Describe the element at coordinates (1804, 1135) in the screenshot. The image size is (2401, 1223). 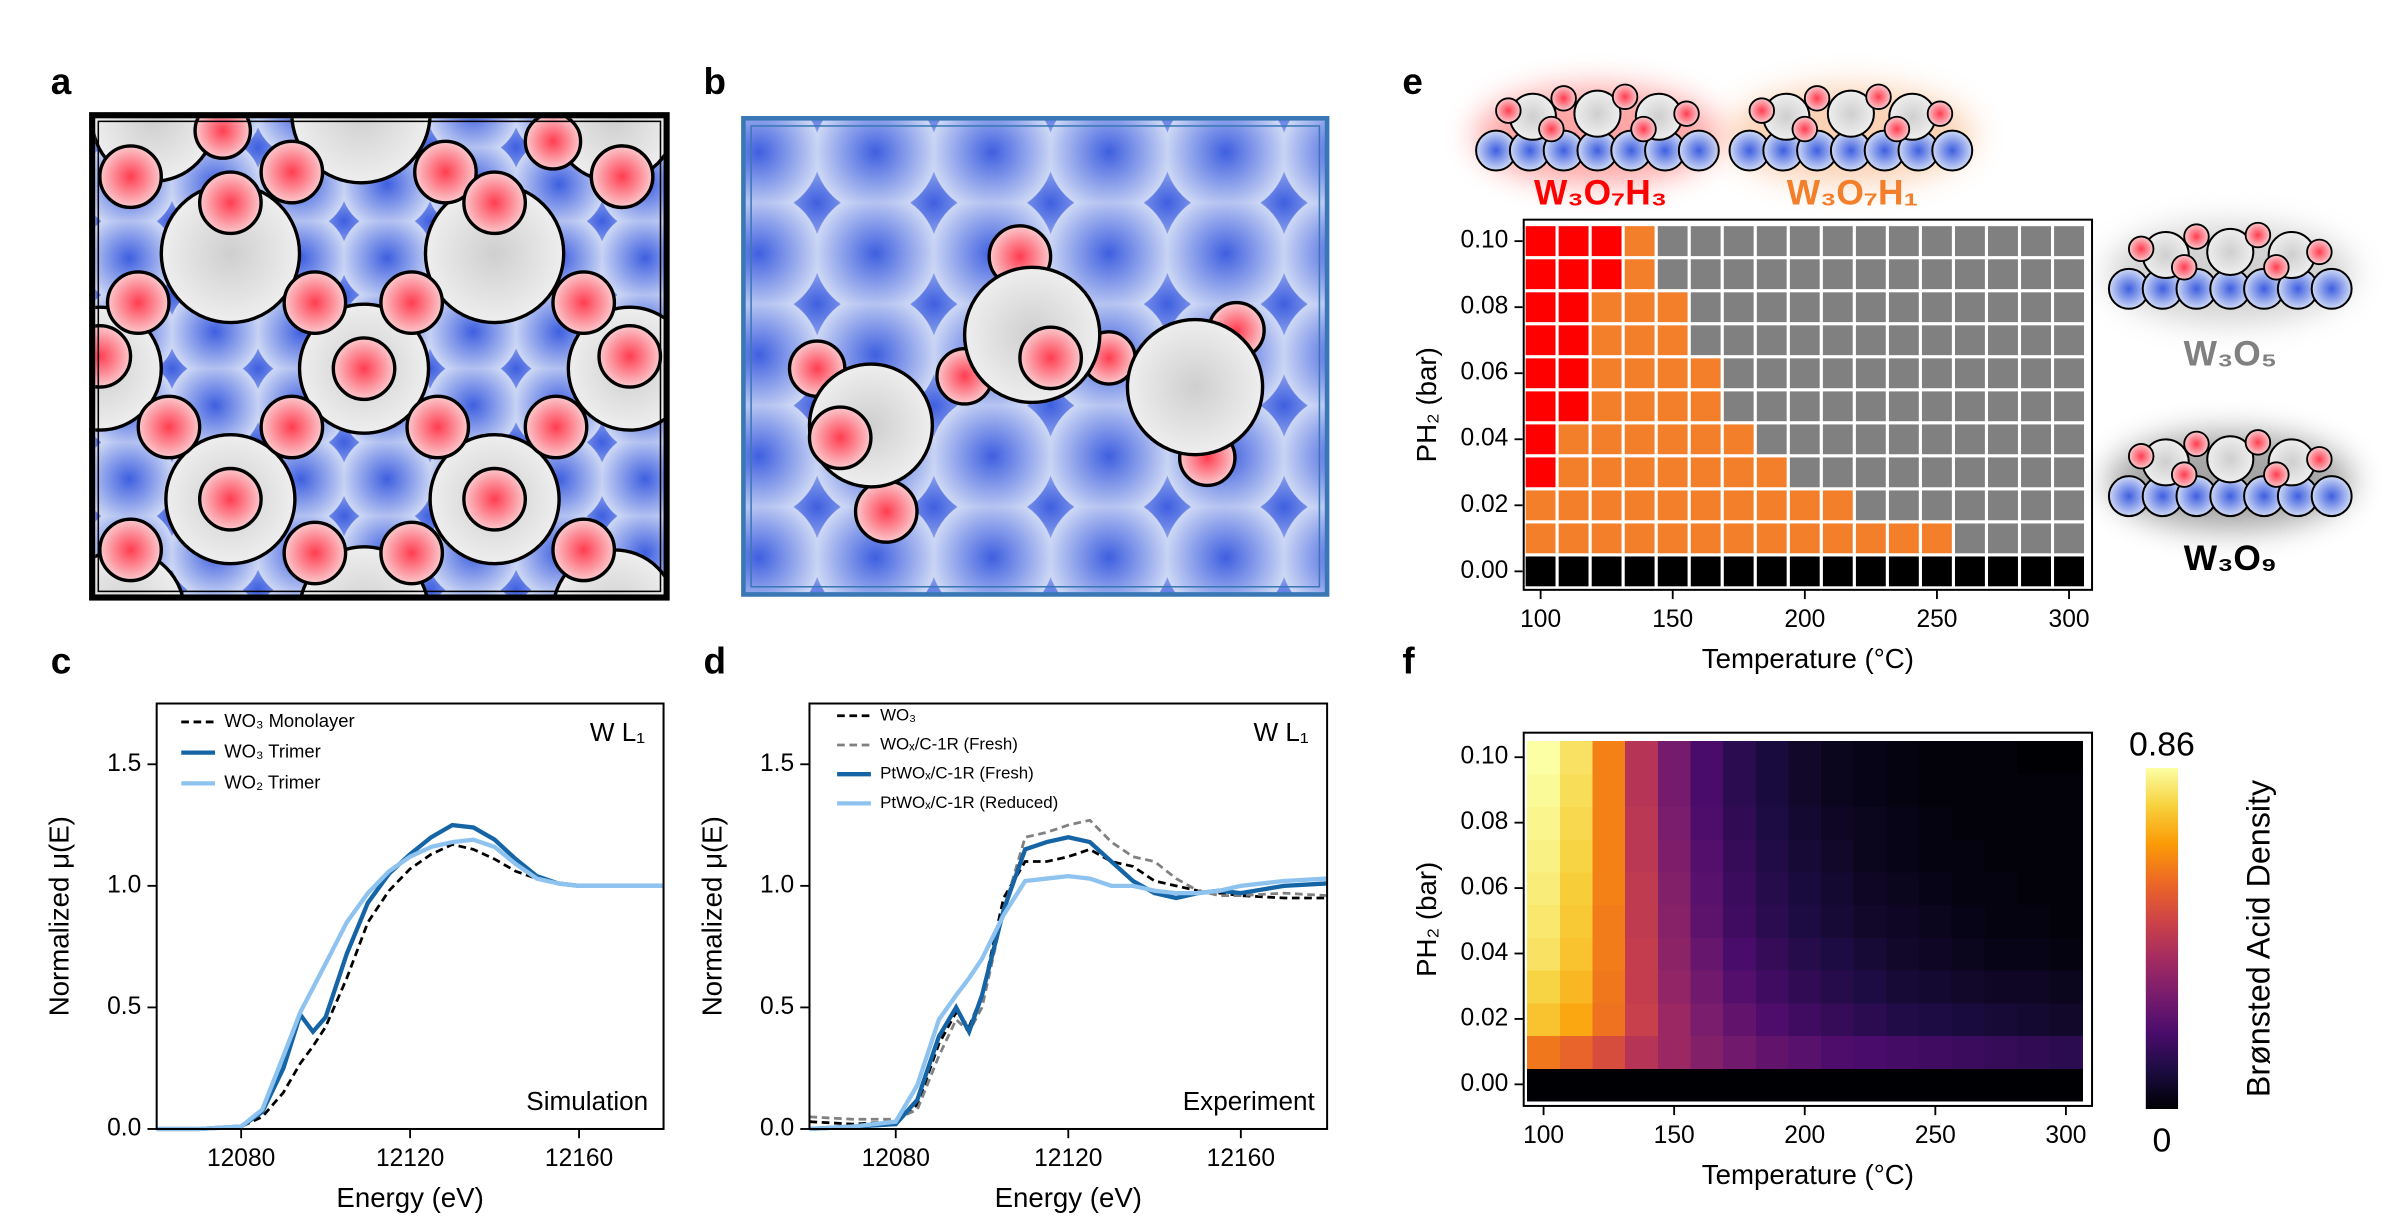
I see `x-tick-label: 200` at that location.